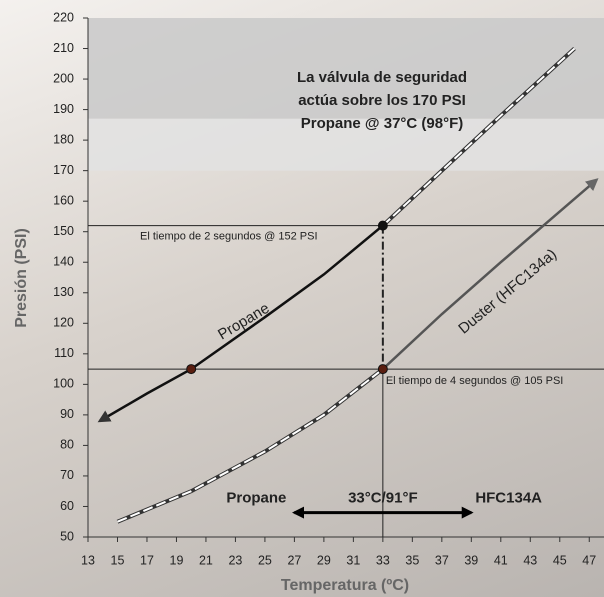 The width and height of the screenshot is (604, 597). Describe the element at coordinates (63, 200) in the screenshot. I see `y-tick-label: 160` at that location.